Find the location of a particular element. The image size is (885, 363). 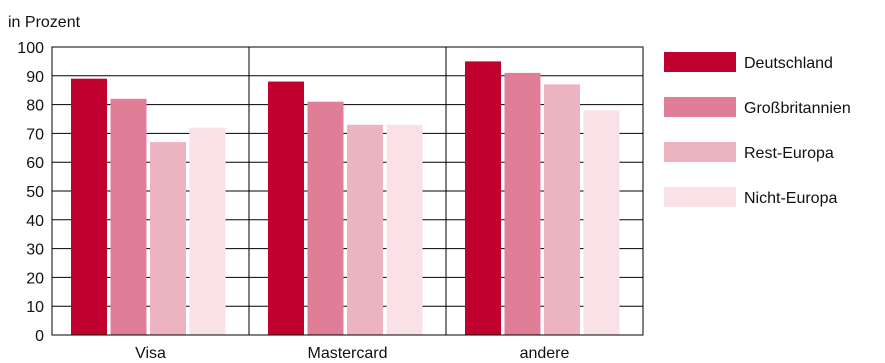

y-tick-label: 30 is located at coordinates (35, 250).